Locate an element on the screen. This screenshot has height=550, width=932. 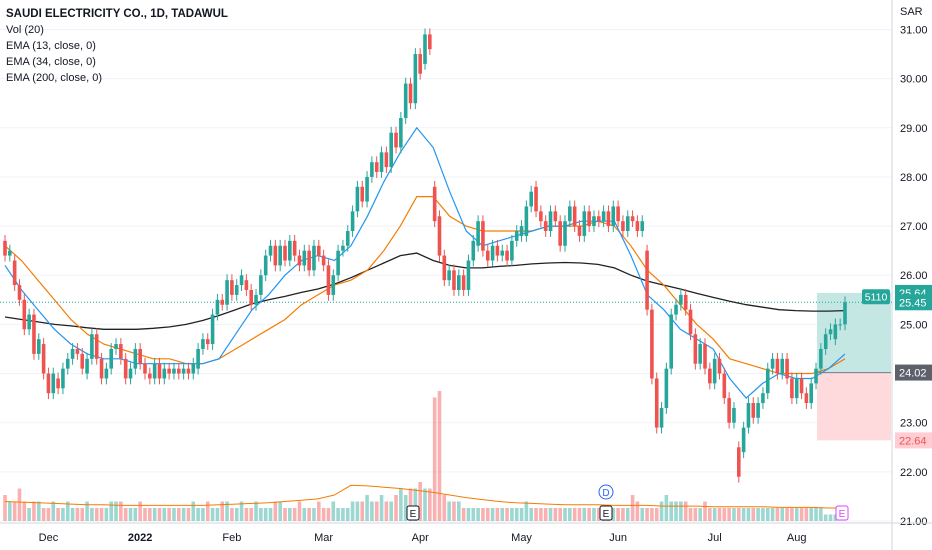
legend-ema34: EMA (34, close, 0) is located at coordinates (51, 62).